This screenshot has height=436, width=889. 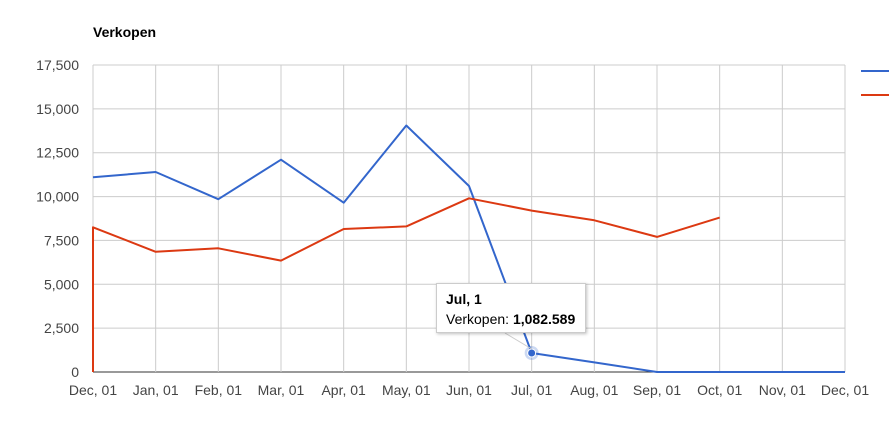 I want to click on tooltip-pointer, so click(x=518, y=341).